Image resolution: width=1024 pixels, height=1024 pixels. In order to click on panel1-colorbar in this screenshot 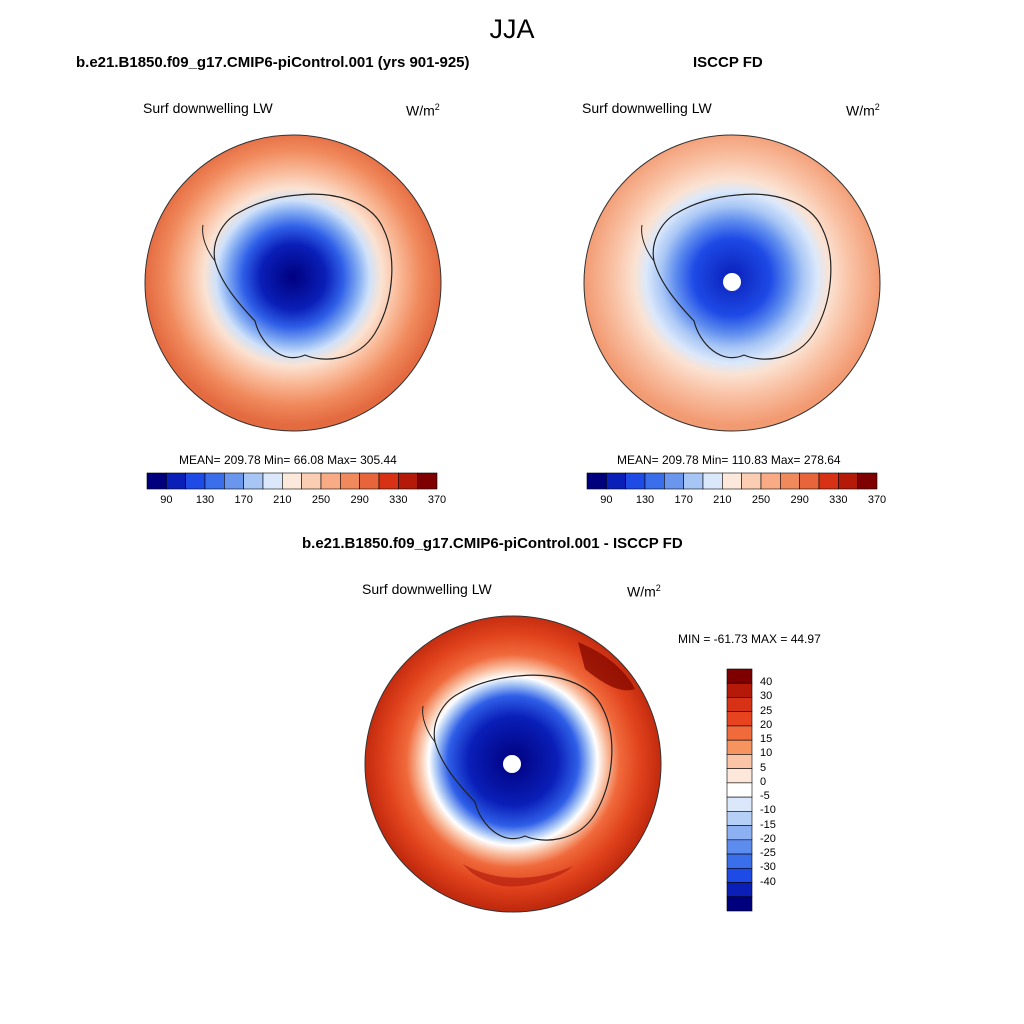, I will do `click(292, 481)`.